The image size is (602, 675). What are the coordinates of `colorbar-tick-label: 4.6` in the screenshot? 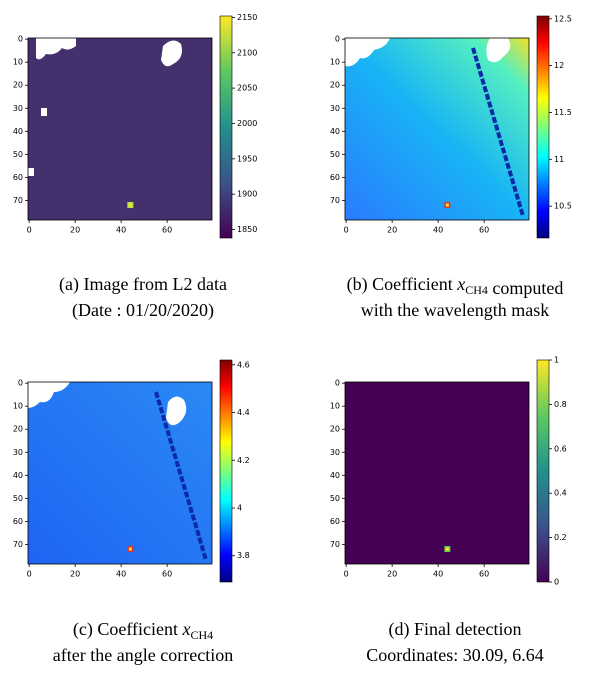 It's located at (243, 364).